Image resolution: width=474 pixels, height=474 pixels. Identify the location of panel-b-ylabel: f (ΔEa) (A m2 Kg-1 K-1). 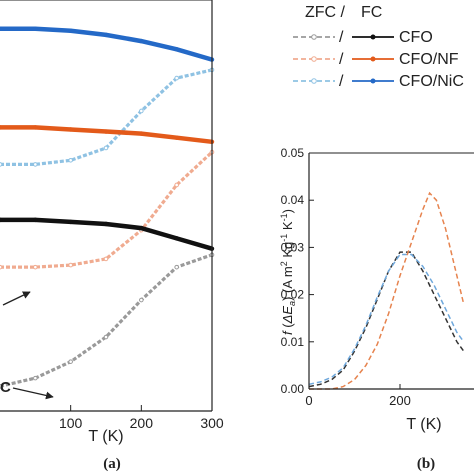
(288, 272).